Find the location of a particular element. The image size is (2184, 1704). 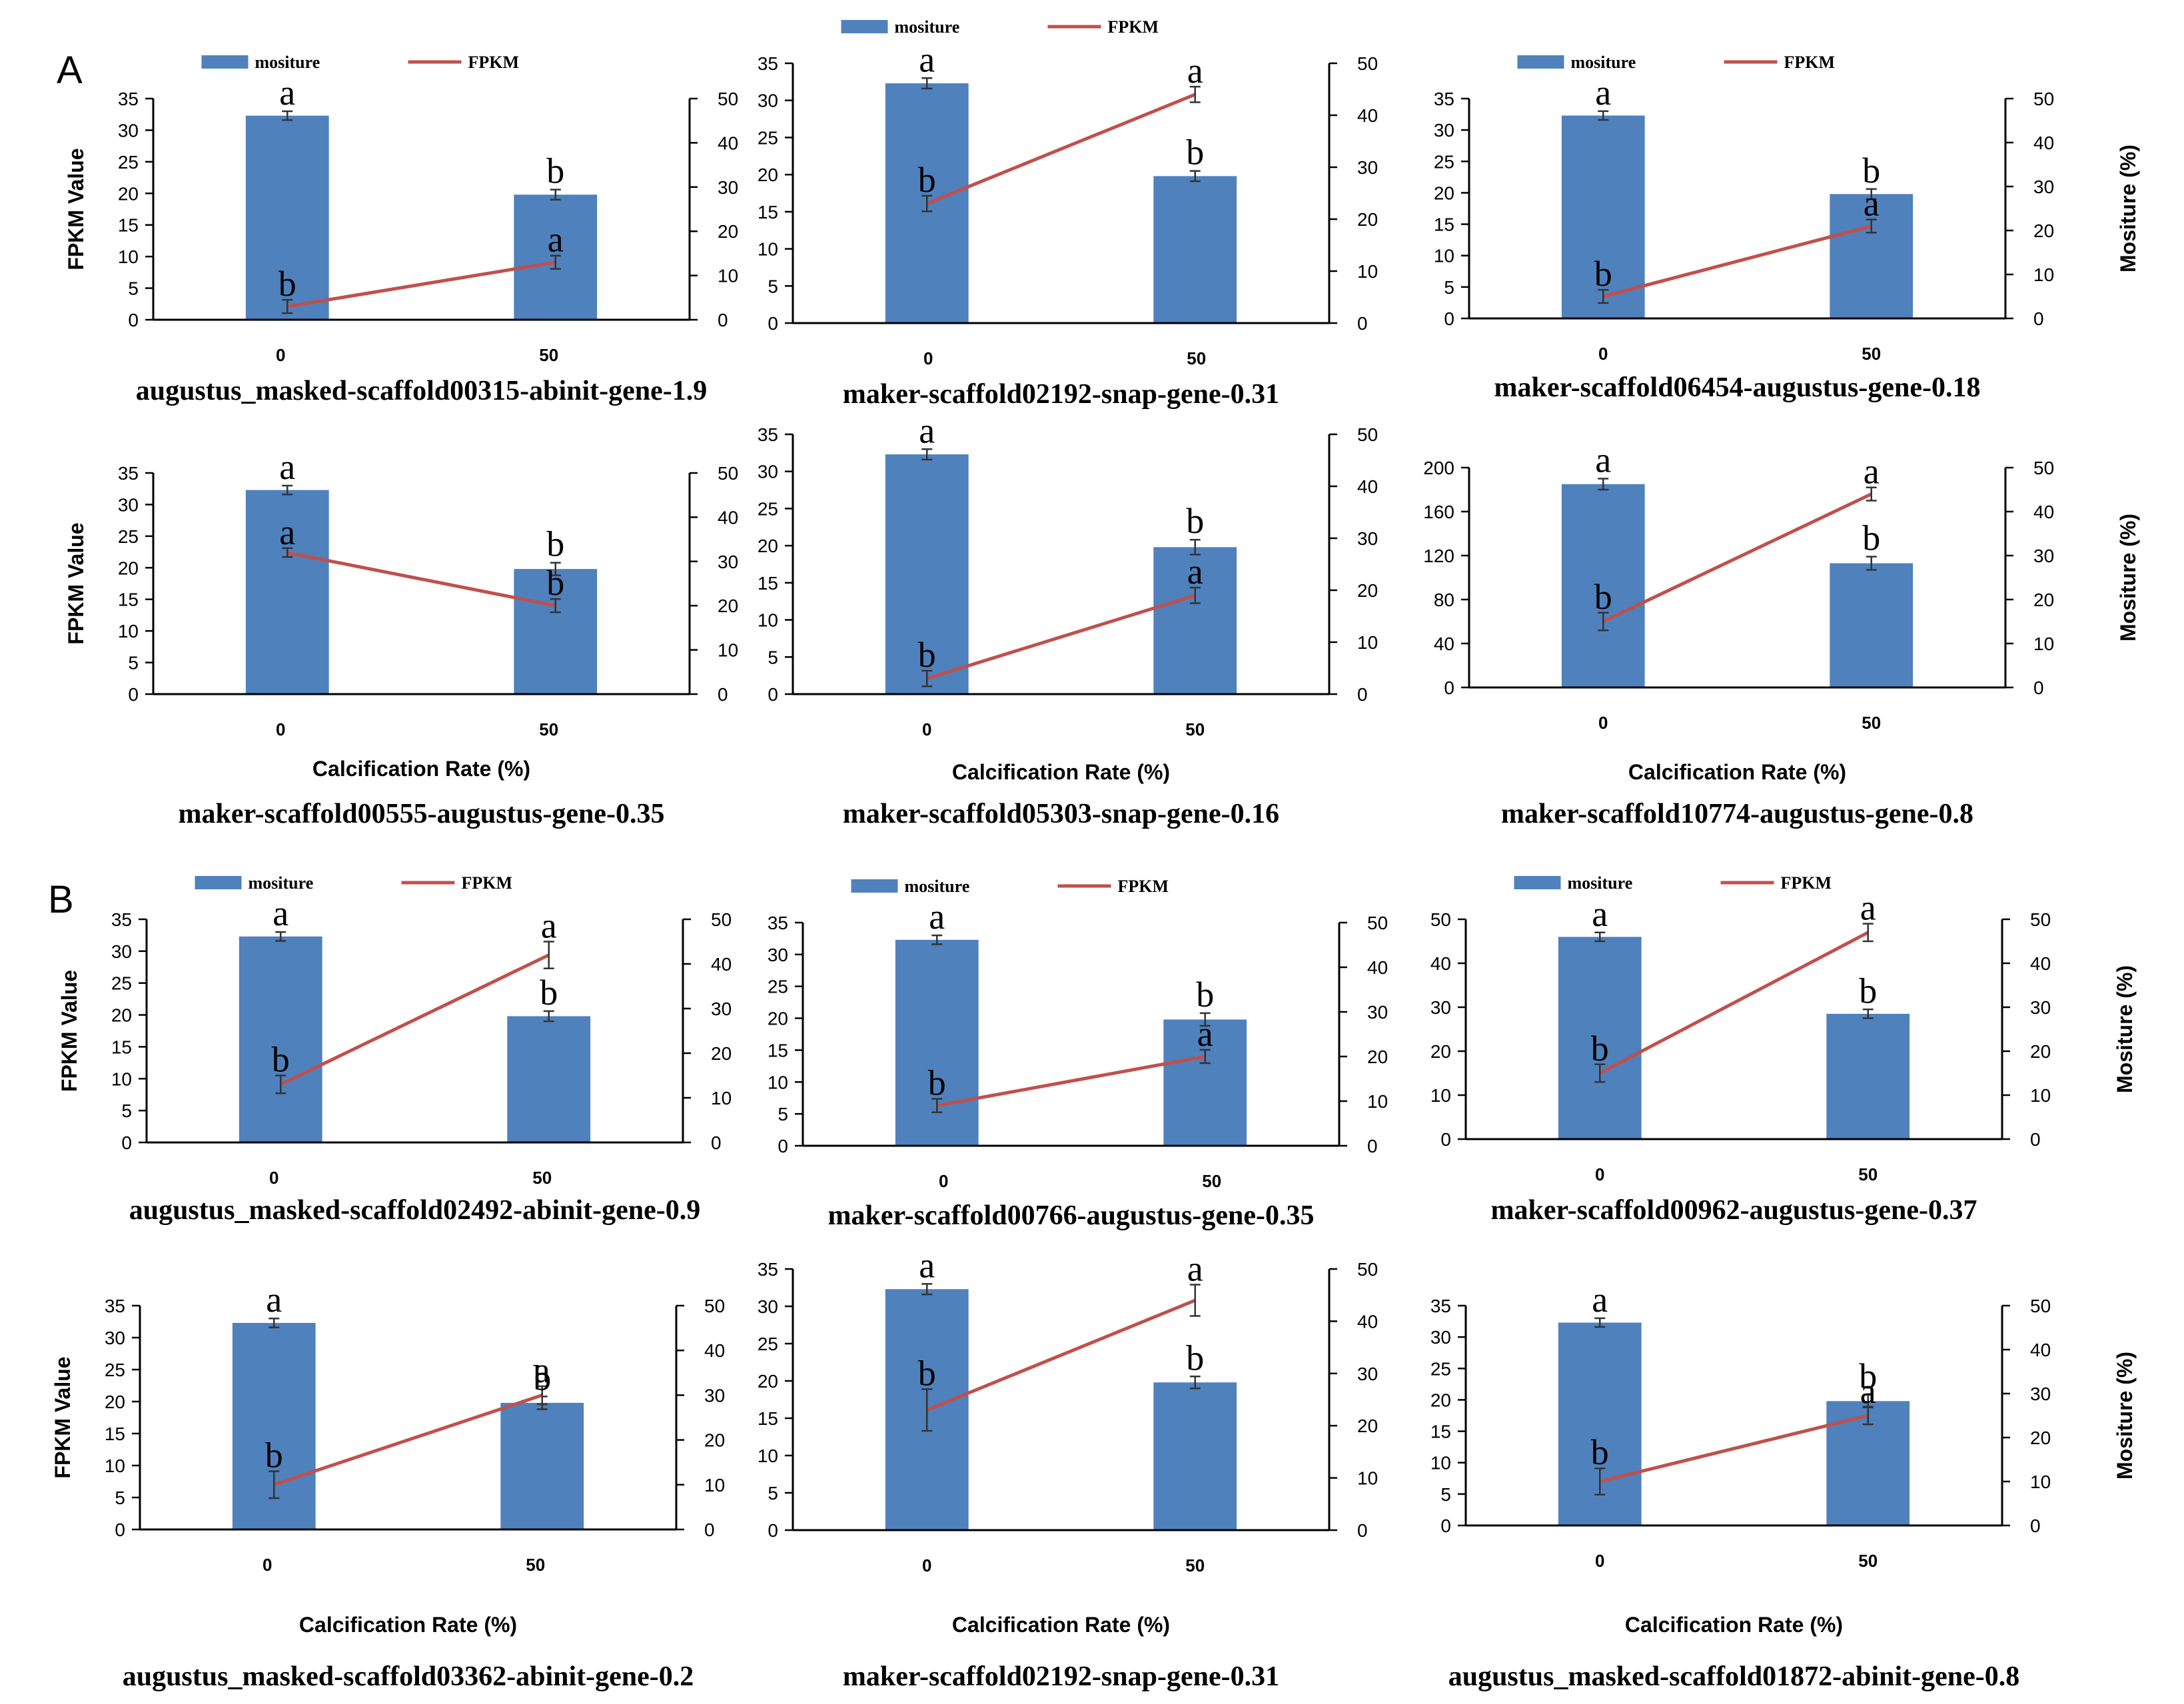

panel-title: maker-scaffold00555-augustus-gene-0.35 is located at coordinates (422, 814).